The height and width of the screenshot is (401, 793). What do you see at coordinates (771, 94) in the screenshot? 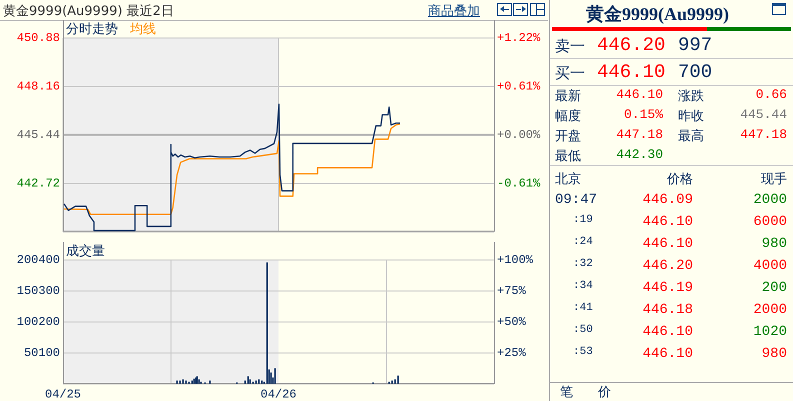
I see `text: 0.66` at bounding box center [771, 94].